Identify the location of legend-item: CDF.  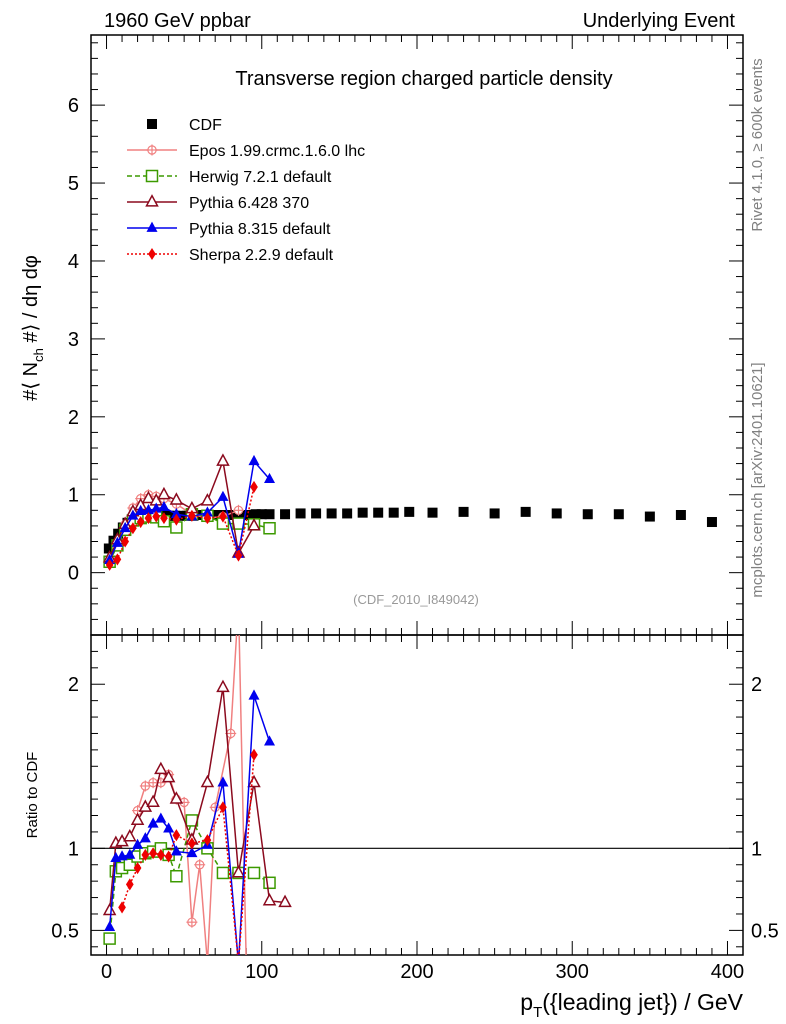
(184, 125).